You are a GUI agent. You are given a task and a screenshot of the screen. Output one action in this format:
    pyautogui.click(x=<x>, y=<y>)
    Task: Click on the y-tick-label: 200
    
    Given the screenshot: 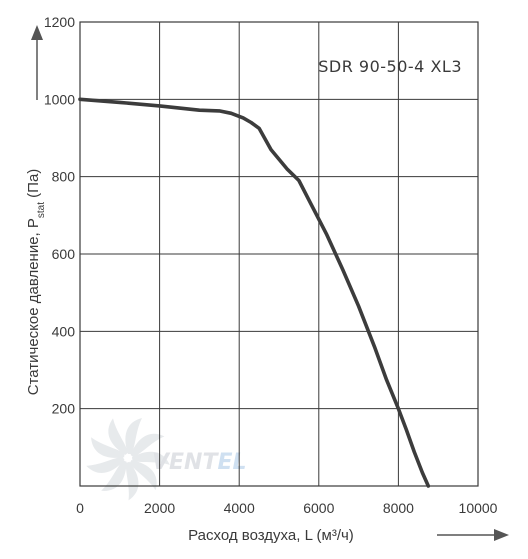 What is the action you would take?
    pyautogui.click(x=64, y=409)
    